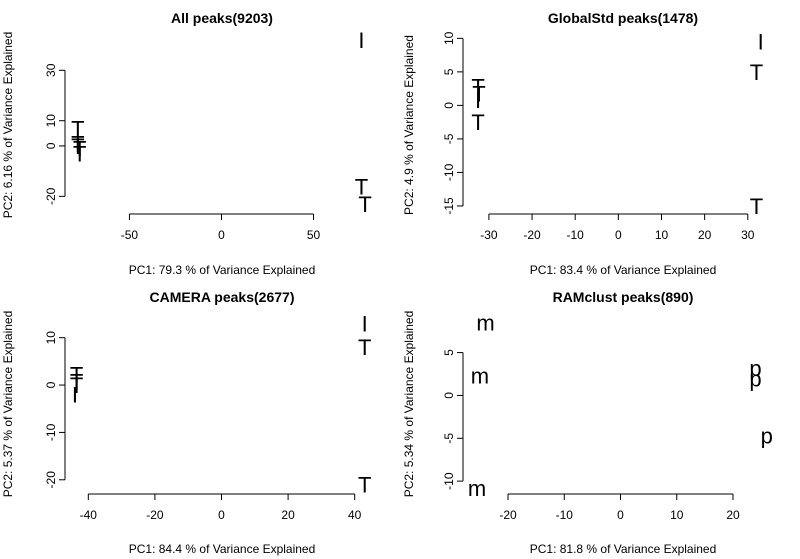 The width and height of the screenshot is (800, 559). What do you see at coordinates (449, 206) in the screenshot?
I see `y-tick-label: -15` at bounding box center [449, 206].